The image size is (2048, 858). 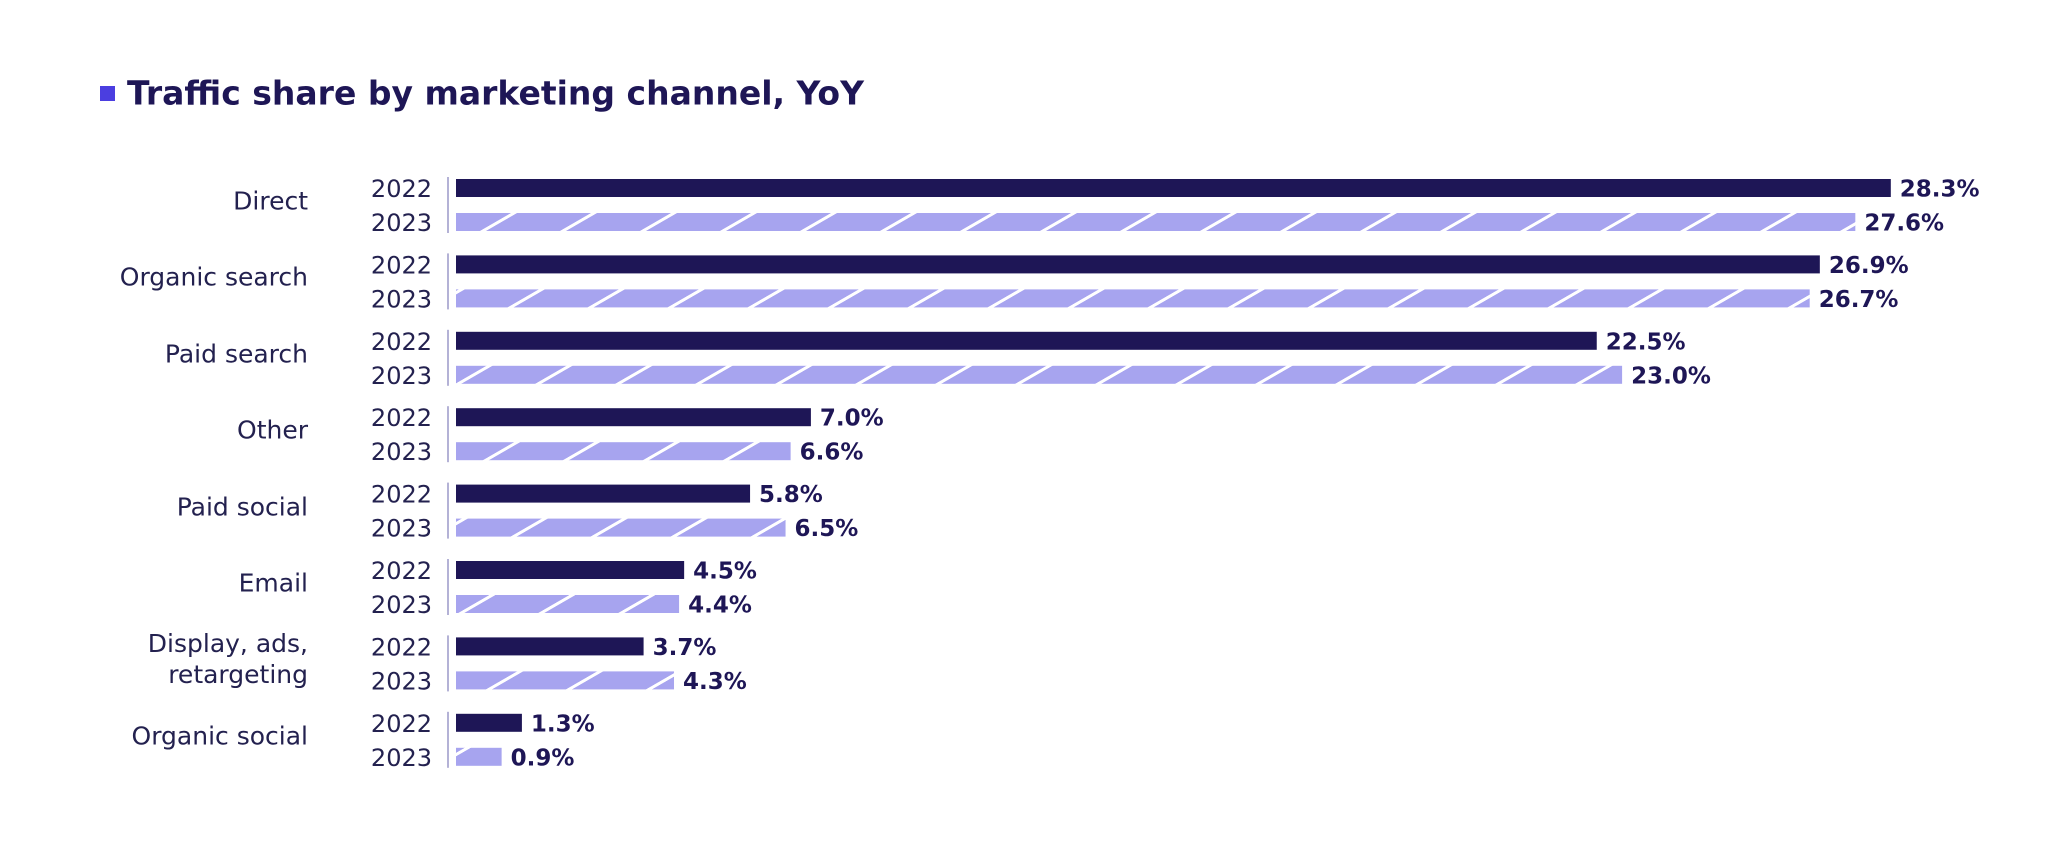 I want to click on value-label: 3.7%, so click(x=685, y=648).